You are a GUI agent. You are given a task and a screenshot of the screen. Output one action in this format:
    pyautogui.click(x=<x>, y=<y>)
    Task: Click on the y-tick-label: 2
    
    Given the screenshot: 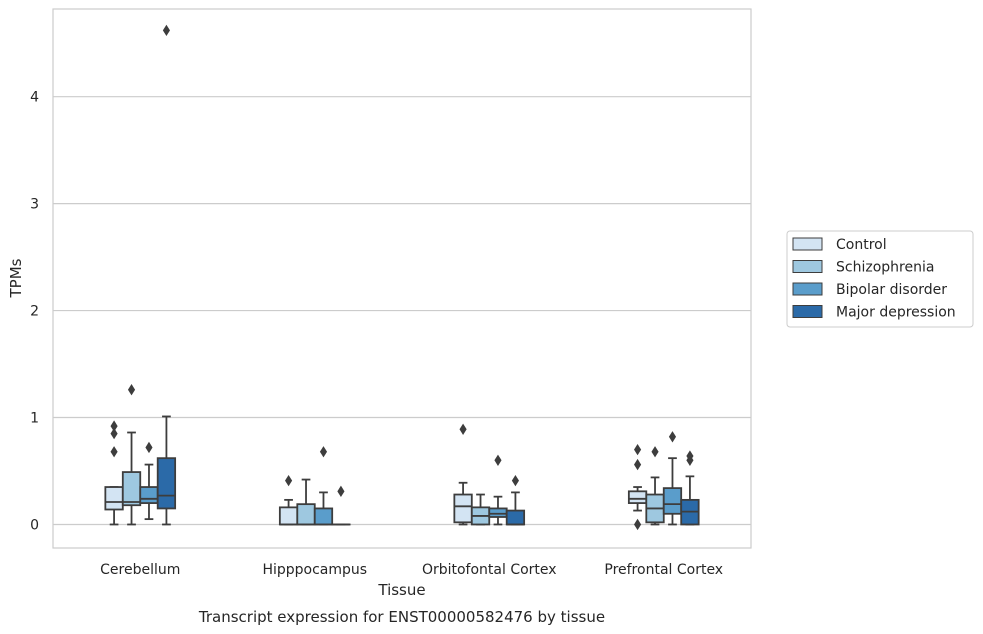 What is the action you would take?
    pyautogui.click(x=34, y=312)
    